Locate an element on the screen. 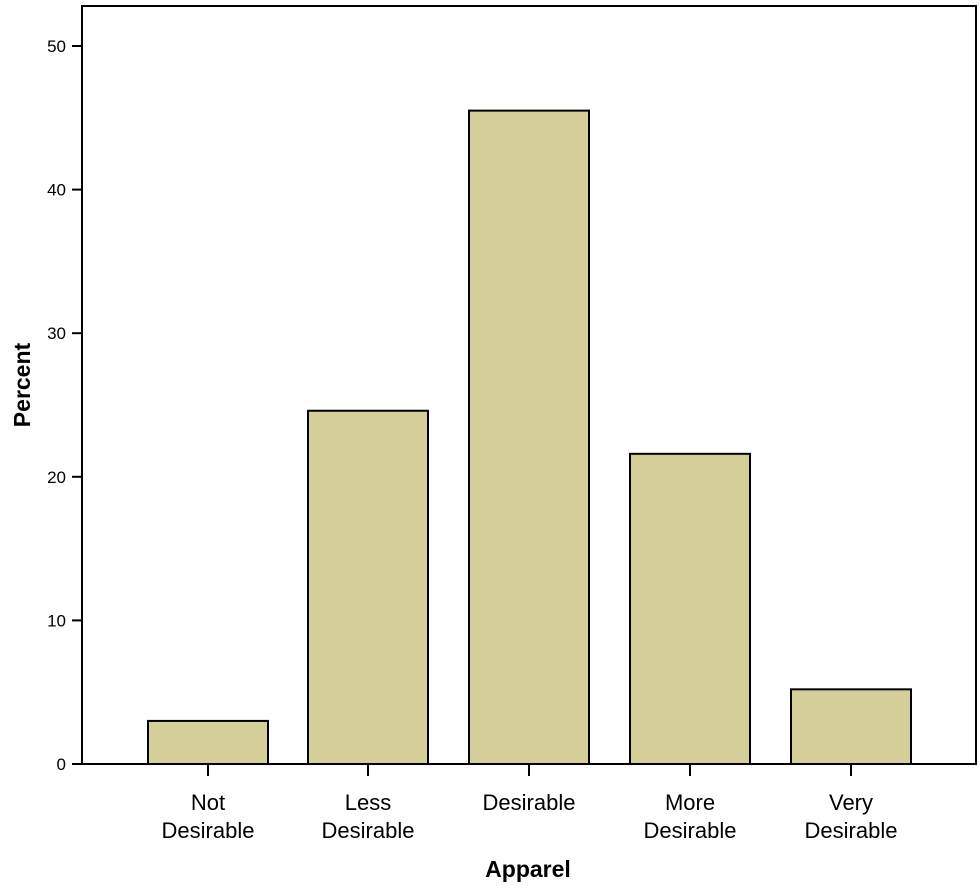 The width and height of the screenshot is (980, 888). x-tick-label: Desirable is located at coordinates (529, 802).